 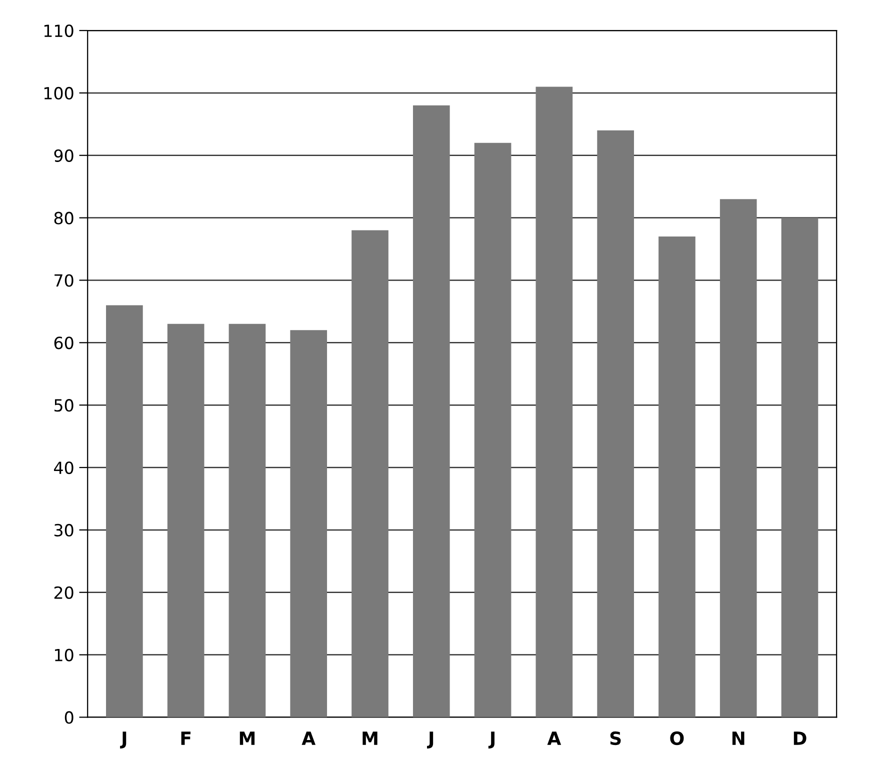 I want to click on x-tick-label: F, so click(x=185, y=738).